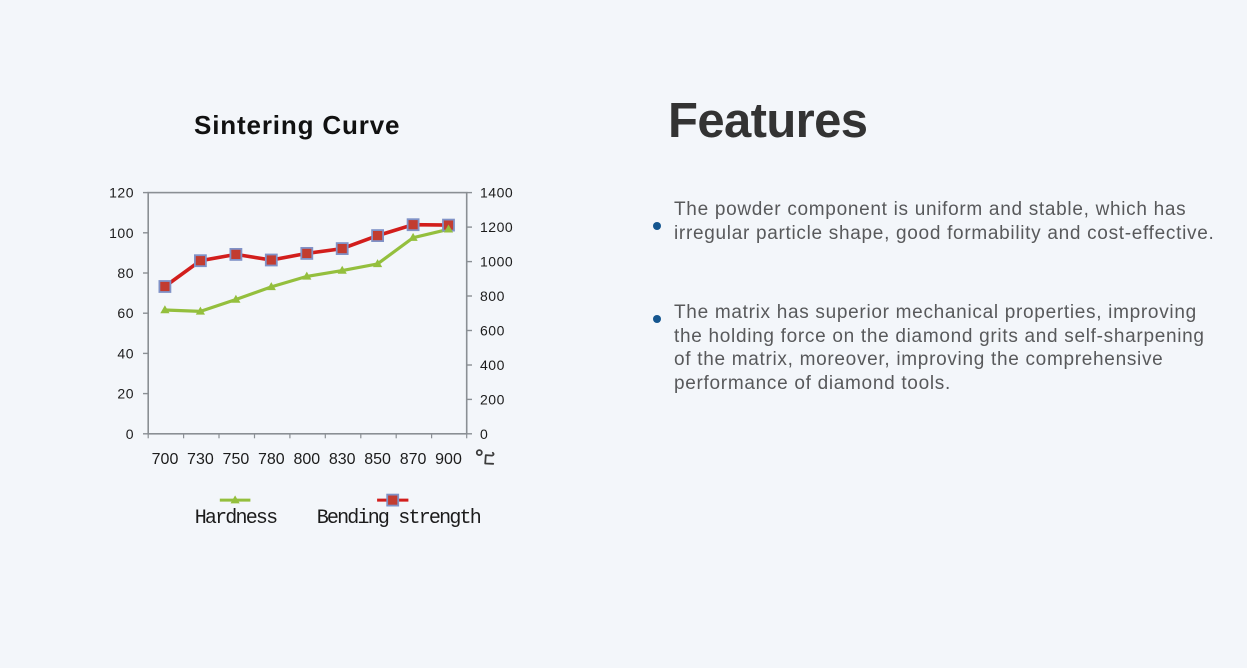 The width and height of the screenshot is (1247, 668). Describe the element at coordinates (492, 331) in the screenshot. I see `svg-text: 600` at that location.